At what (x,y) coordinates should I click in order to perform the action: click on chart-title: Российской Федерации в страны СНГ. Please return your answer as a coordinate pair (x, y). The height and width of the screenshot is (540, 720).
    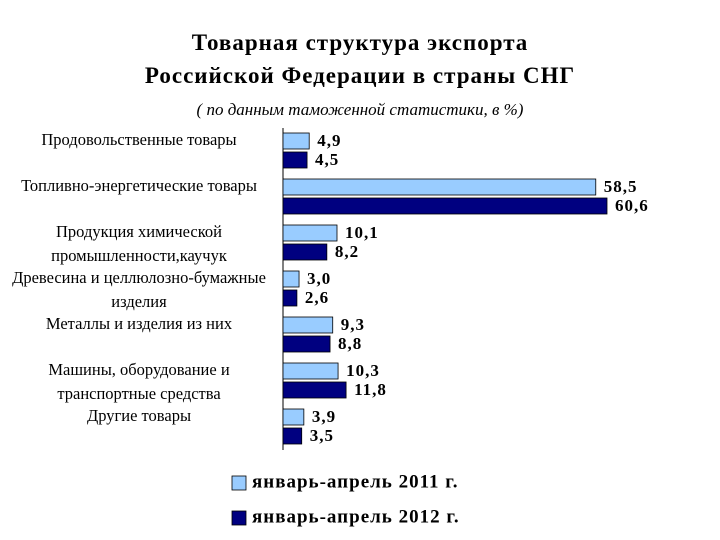
    Looking at the image, I should click on (360, 75).